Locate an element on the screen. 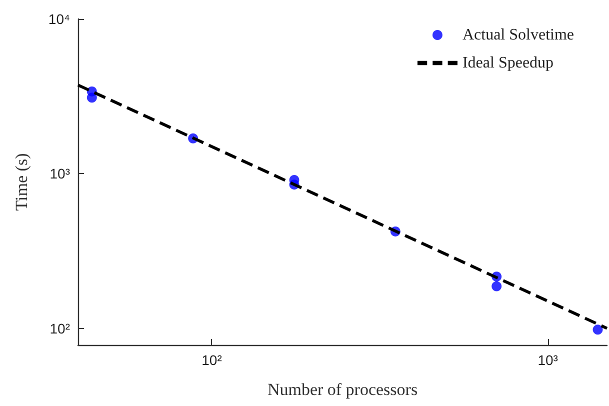 The width and height of the screenshot is (609, 406). y-tick-label: 10² is located at coordinates (60, 328).